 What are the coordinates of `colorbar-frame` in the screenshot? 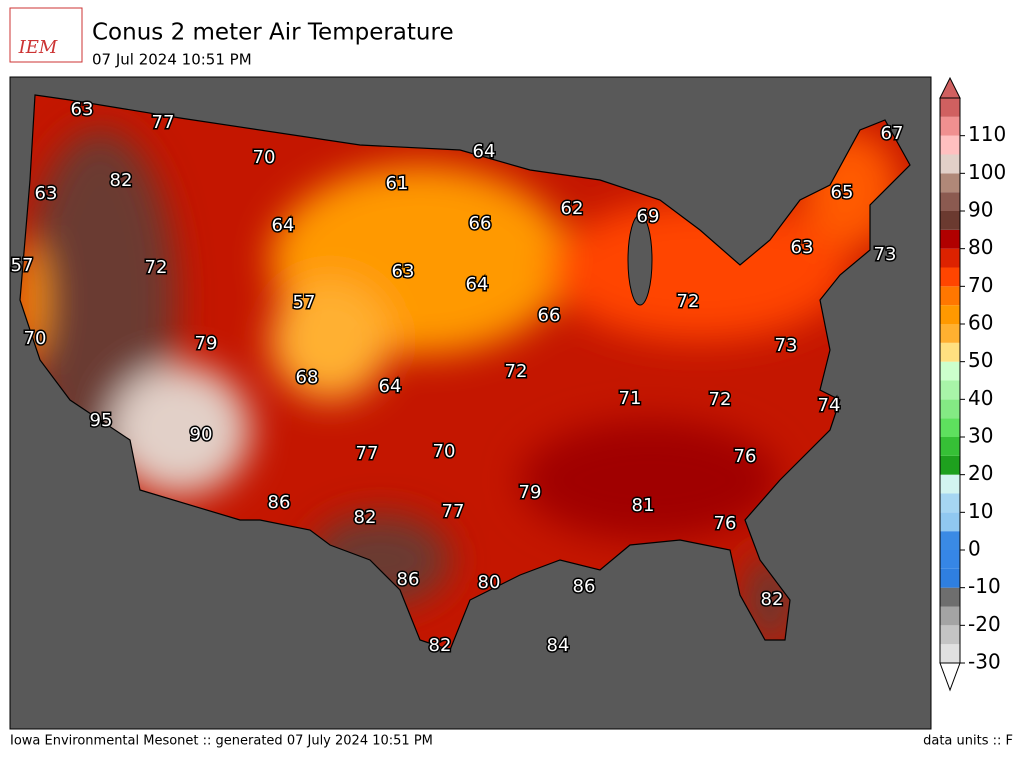 It's located at (950, 380).